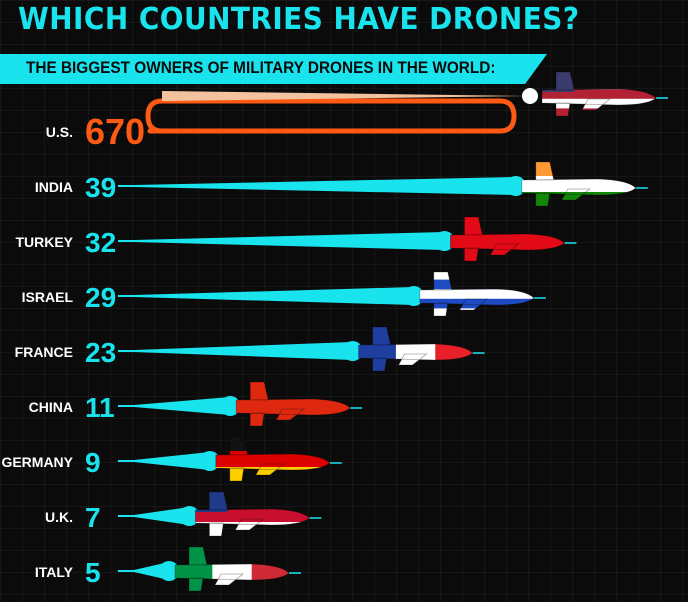 This screenshot has width=688, height=602. I want to click on bar-head-israel, so click(413, 296).